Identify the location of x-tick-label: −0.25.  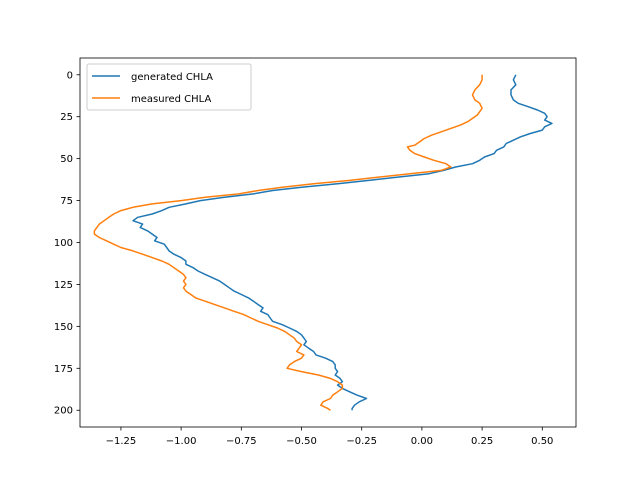
(361, 441).